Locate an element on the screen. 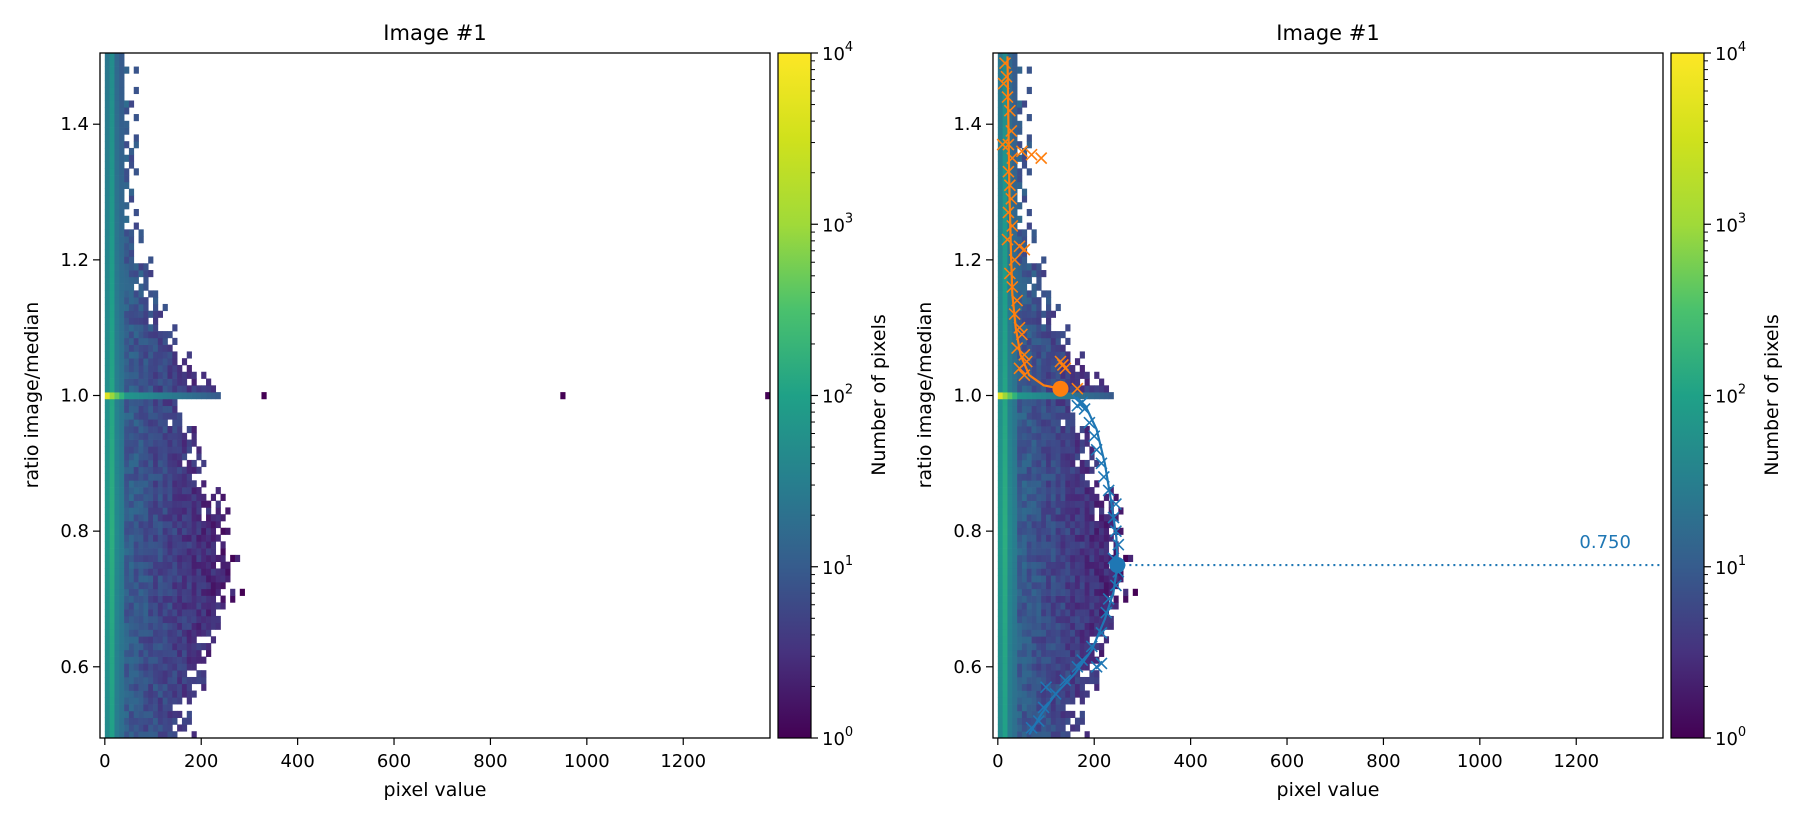 This screenshot has width=1800, height=825. colorbar-tick-label: 102 is located at coordinates (837, 395).